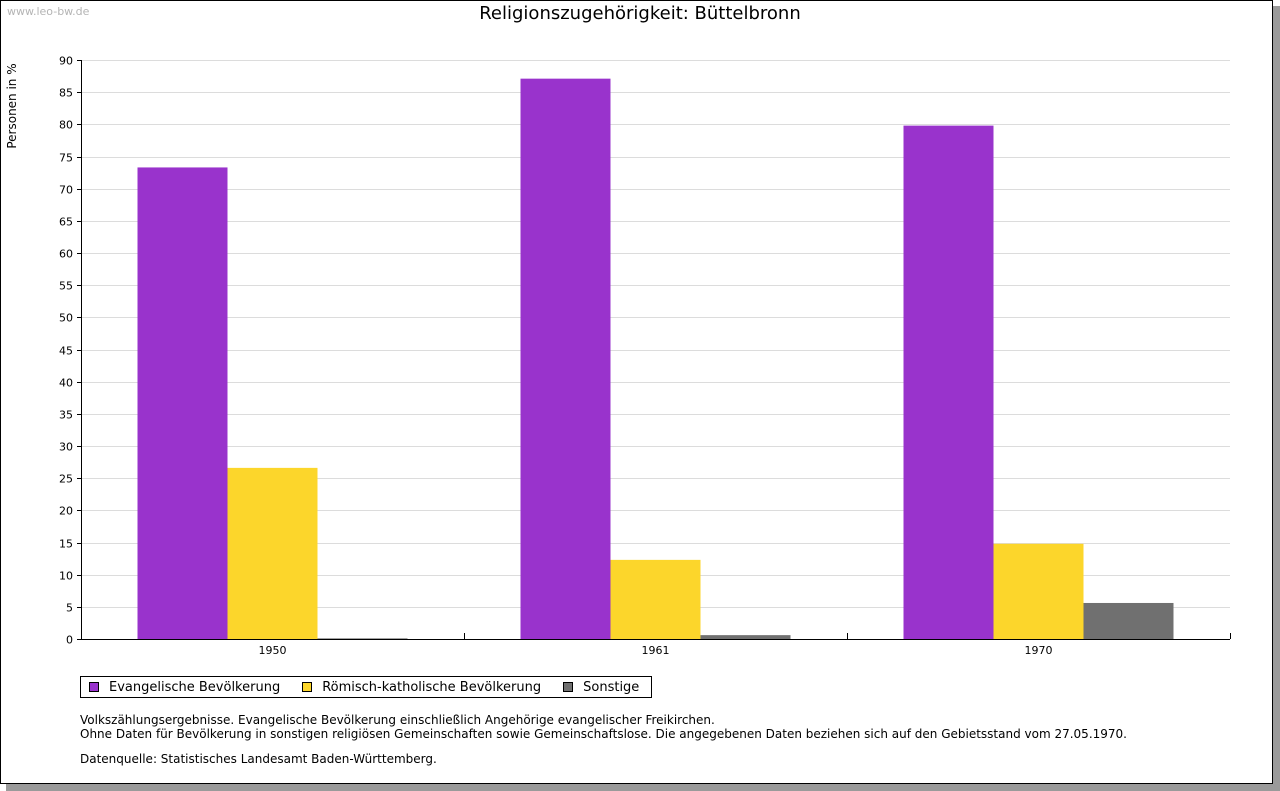  What do you see at coordinates (66, 415) in the screenshot?
I see `y-tick-label: 35` at bounding box center [66, 415].